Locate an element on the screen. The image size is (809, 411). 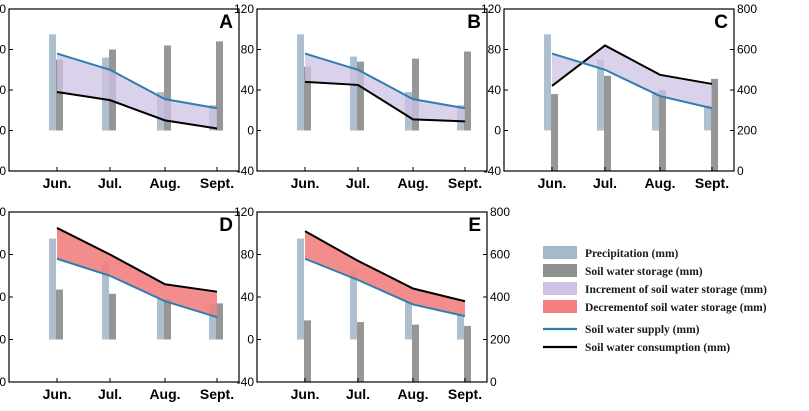
y2-tick-label: 600 is located at coordinates (500, 255).